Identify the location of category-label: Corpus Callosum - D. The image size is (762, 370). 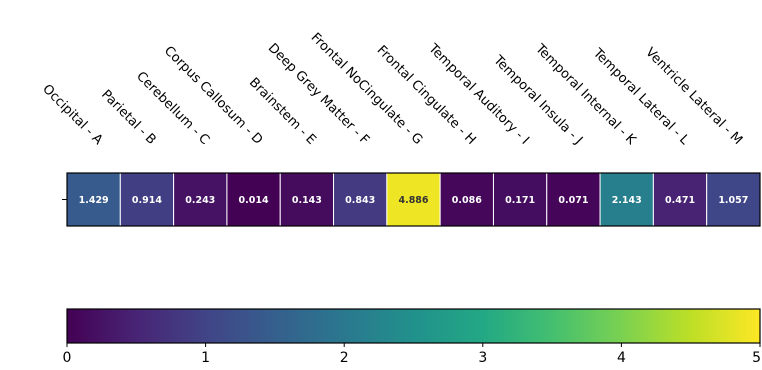
(213, 95).